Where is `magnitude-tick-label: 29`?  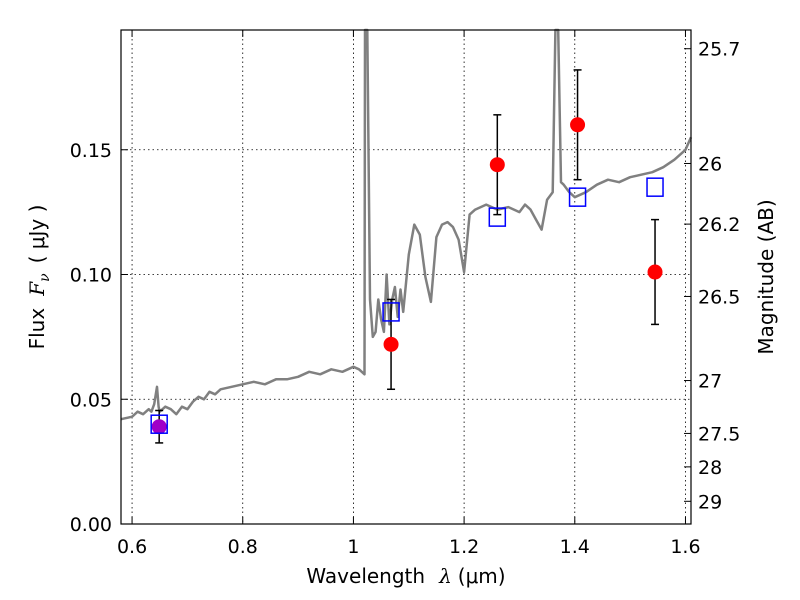
magnitude-tick-label: 29 is located at coordinates (710, 502).